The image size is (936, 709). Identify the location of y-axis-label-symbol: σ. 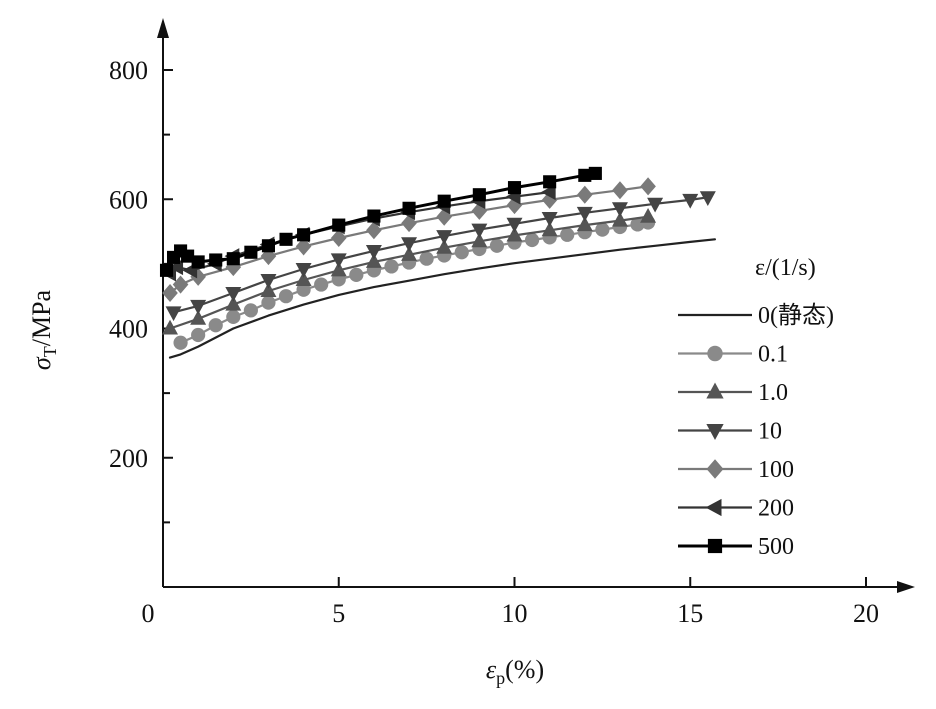
(41, 363).